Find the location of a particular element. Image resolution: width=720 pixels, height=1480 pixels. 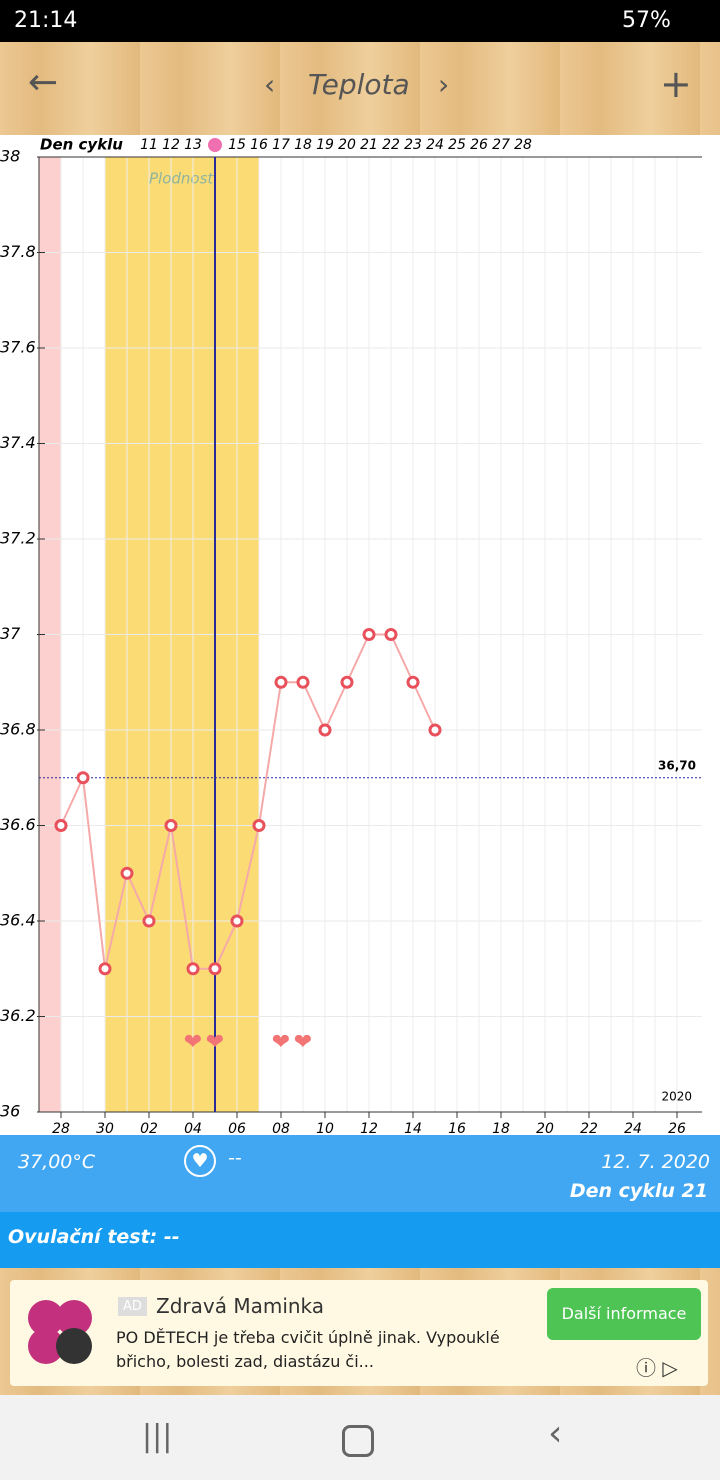

x-tick-label: 06 is located at coordinates (237, 1128).